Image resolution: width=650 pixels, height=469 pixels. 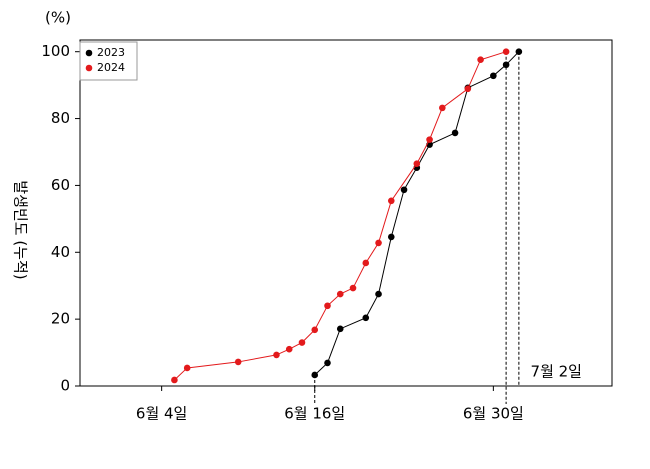 I want to click on legend-box, so click(x=108, y=61).